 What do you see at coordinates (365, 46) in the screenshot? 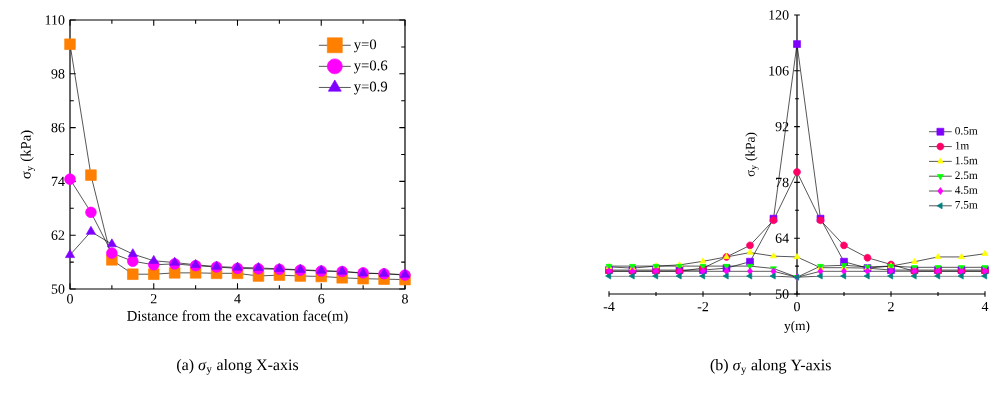
I see `legend-label: y=0` at bounding box center [365, 46].